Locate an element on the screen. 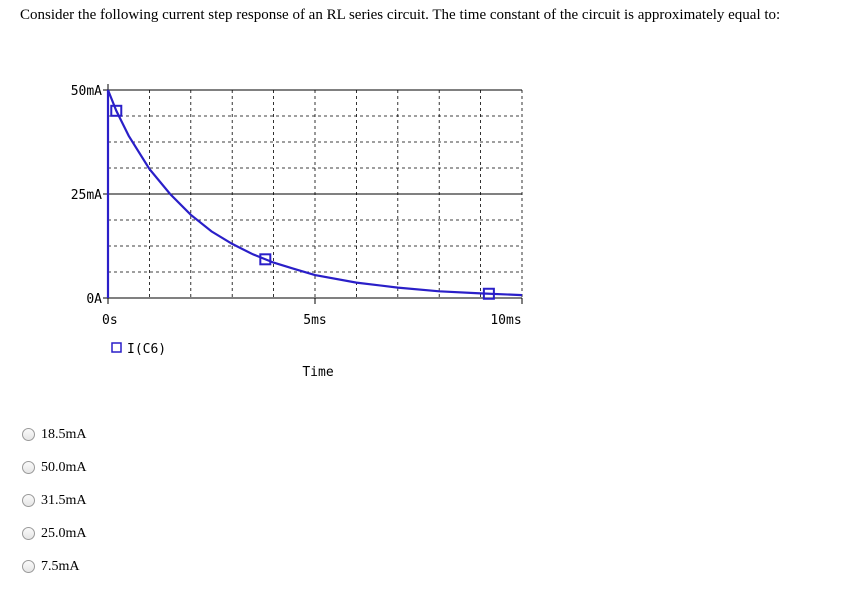  x-tick-label-1: 5ms is located at coordinates (314, 320).